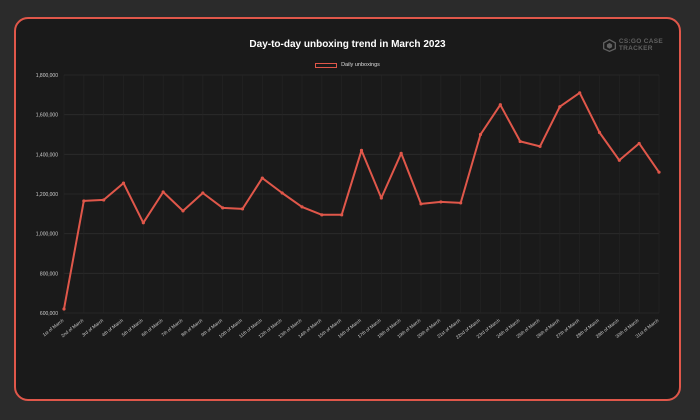  I want to click on y-tick-label: 1,000,000, so click(47, 235).